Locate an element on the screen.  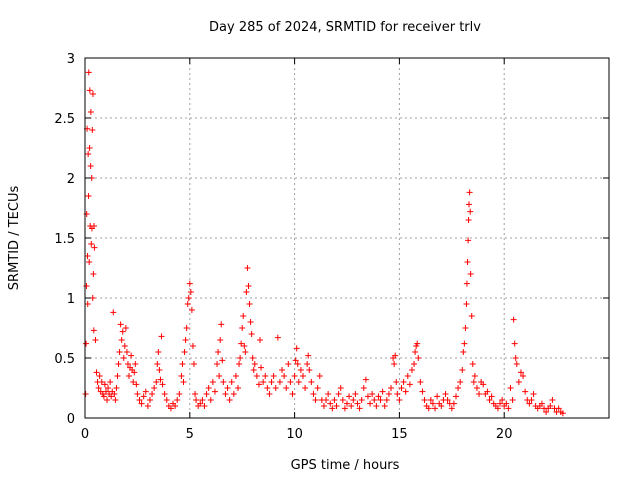
x-tick-label: 20 is located at coordinates (504, 434).